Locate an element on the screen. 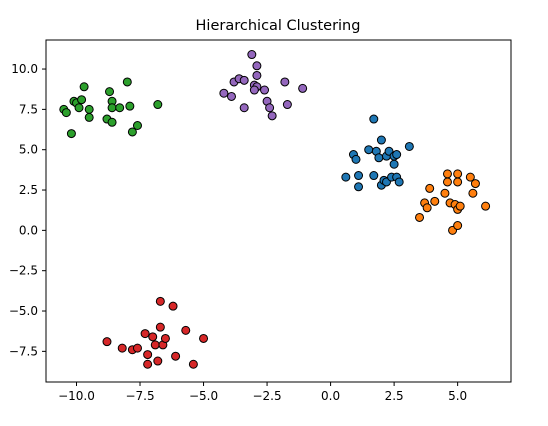 This screenshot has height=426, width=548. y-tick-label: 5.0 is located at coordinates (28, 150).